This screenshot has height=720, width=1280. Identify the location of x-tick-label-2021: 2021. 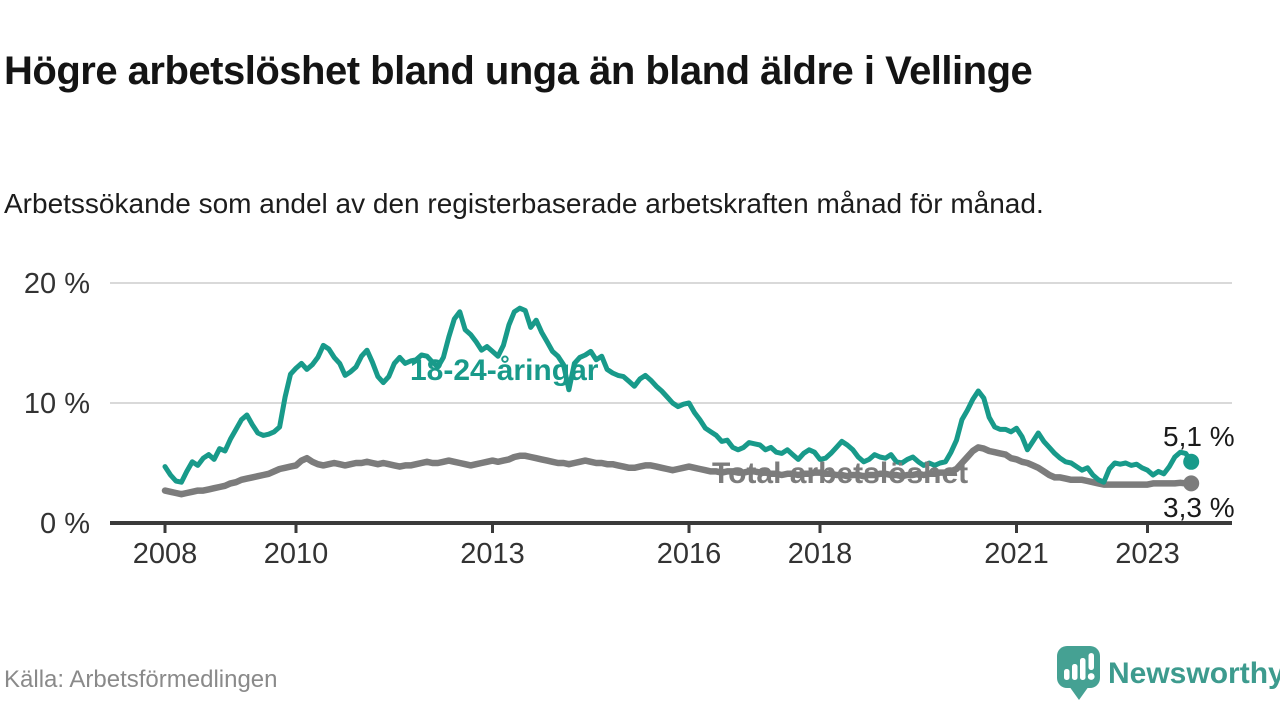
(1016, 554).